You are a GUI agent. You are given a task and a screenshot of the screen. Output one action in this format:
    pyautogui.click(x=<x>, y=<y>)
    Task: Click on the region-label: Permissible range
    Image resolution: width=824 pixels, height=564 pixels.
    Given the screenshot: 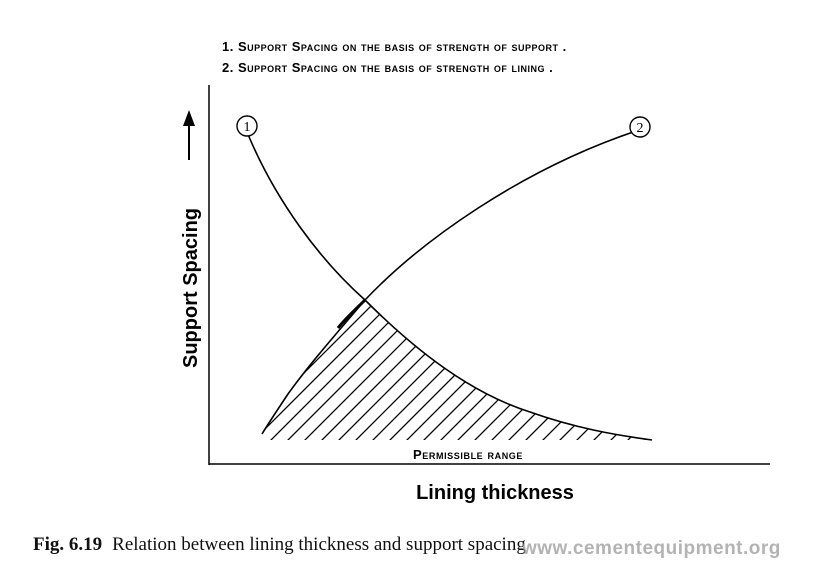 What is the action you would take?
    pyautogui.click(x=468, y=454)
    